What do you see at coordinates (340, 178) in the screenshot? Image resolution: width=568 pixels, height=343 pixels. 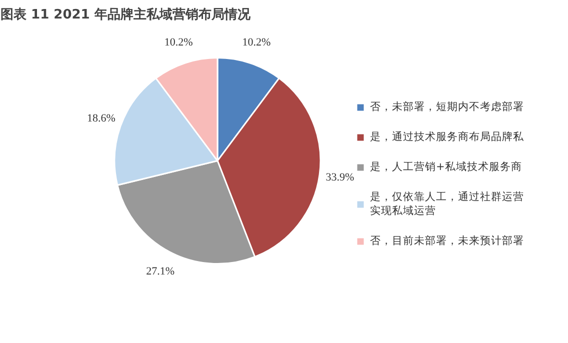 I see `data-label: 33.9%` at bounding box center [340, 178].